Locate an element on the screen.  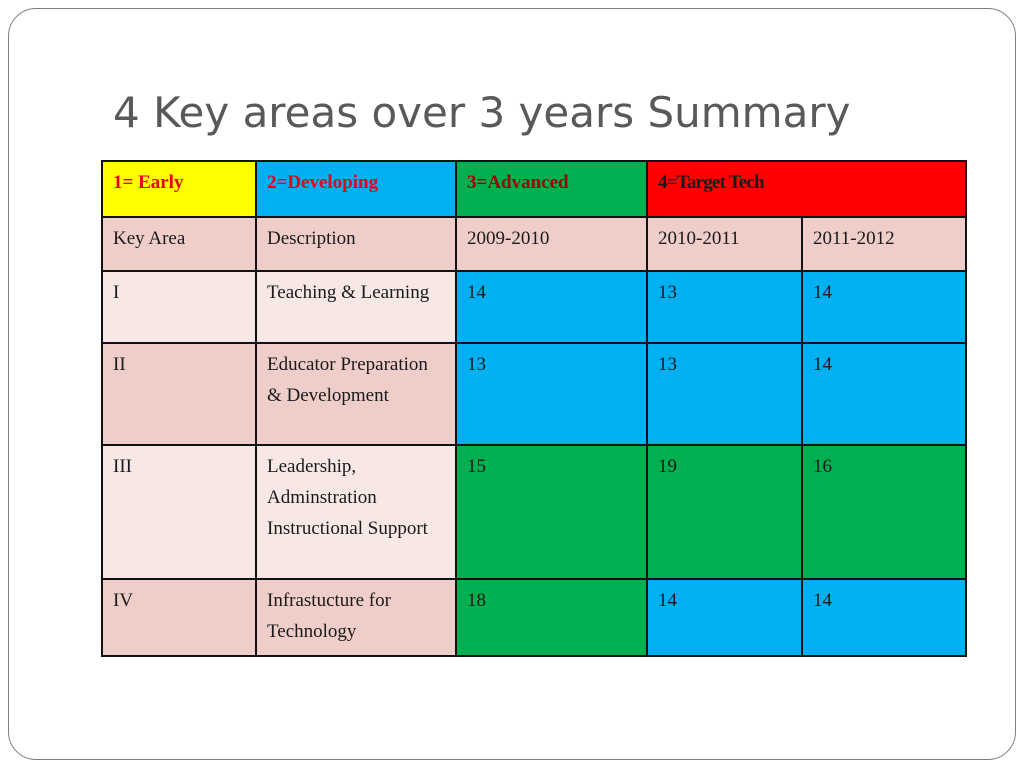
table-row: IV Infrastucture for Technology 18 14 14 is located at coordinates (534, 617).